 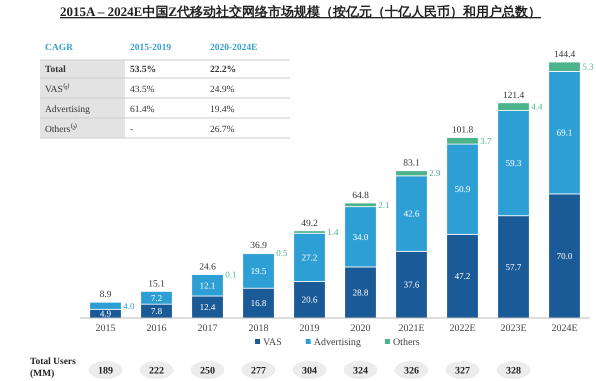 I want to click on data-label: 20.6, so click(x=310, y=299).